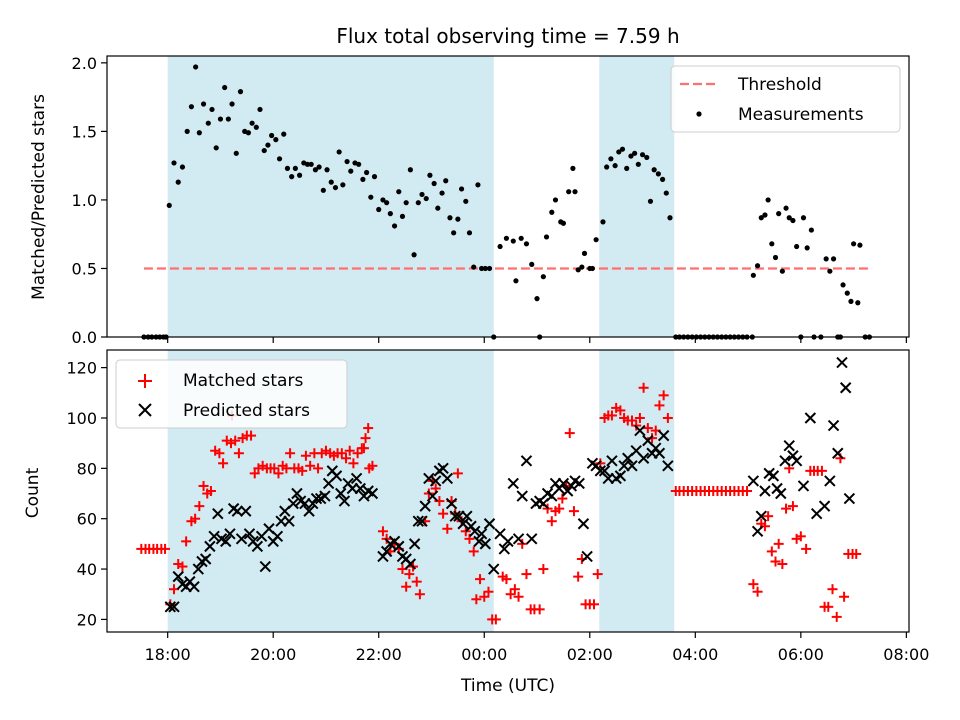  What do you see at coordinates (590, 654) in the screenshot?
I see `x-tick-label: 02:00` at bounding box center [590, 654].